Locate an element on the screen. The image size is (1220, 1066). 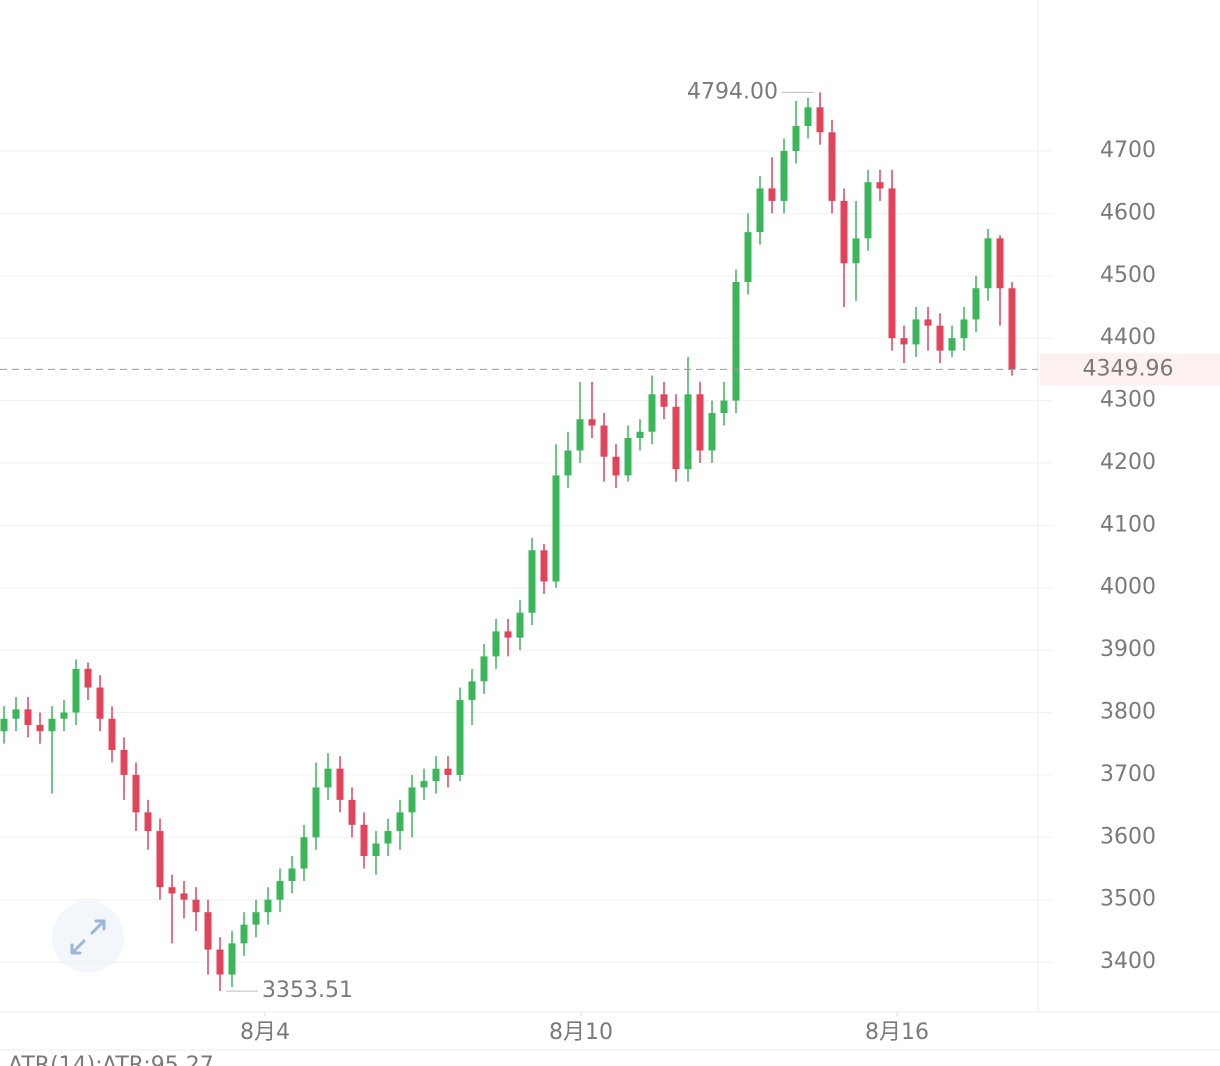
last-price-label: 4349.96 is located at coordinates (1128, 368).